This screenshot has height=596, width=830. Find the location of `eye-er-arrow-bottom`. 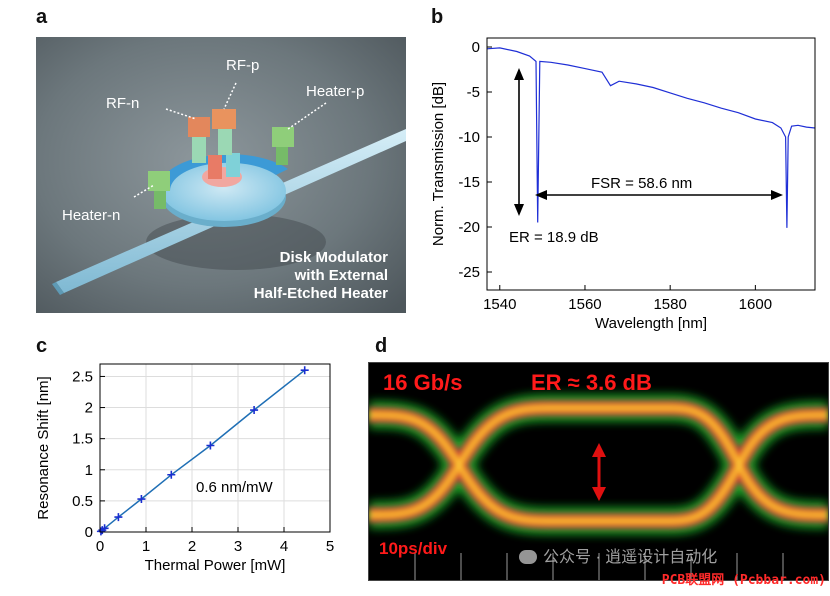

eye-er-arrow-bottom is located at coordinates (599, 494).